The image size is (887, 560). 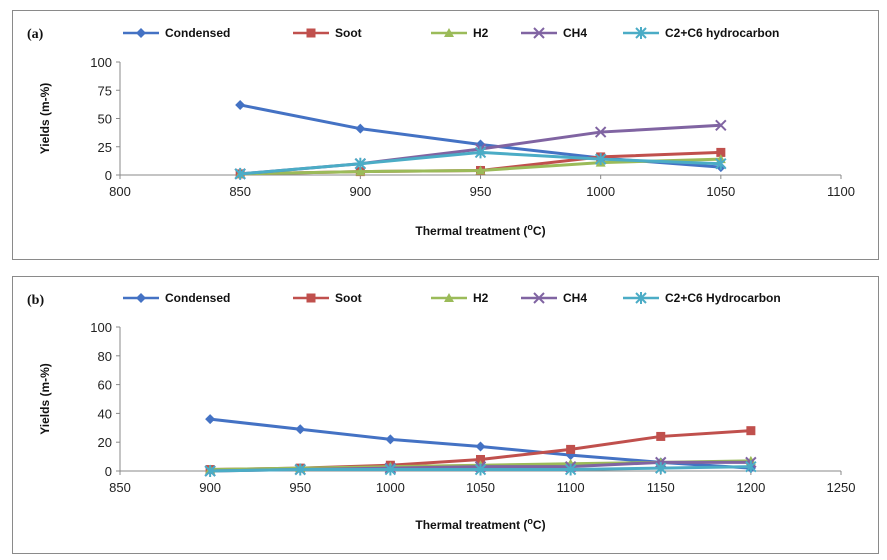 What do you see at coordinates (841, 191) in the screenshot?
I see `chart-a-x-tick-label: 1100` at bounding box center [841, 191].